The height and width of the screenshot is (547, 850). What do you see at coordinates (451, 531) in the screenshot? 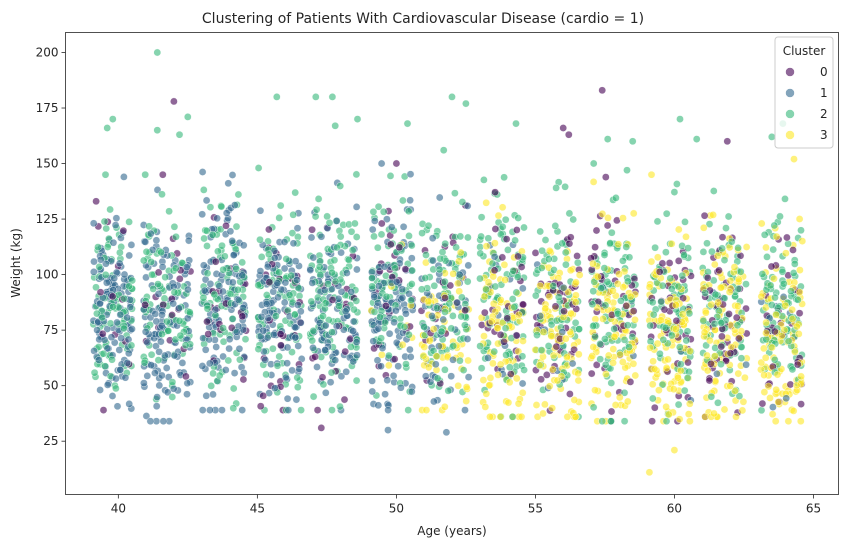
I see `x-axis-label: Age (years)` at bounding box center [451, 531].